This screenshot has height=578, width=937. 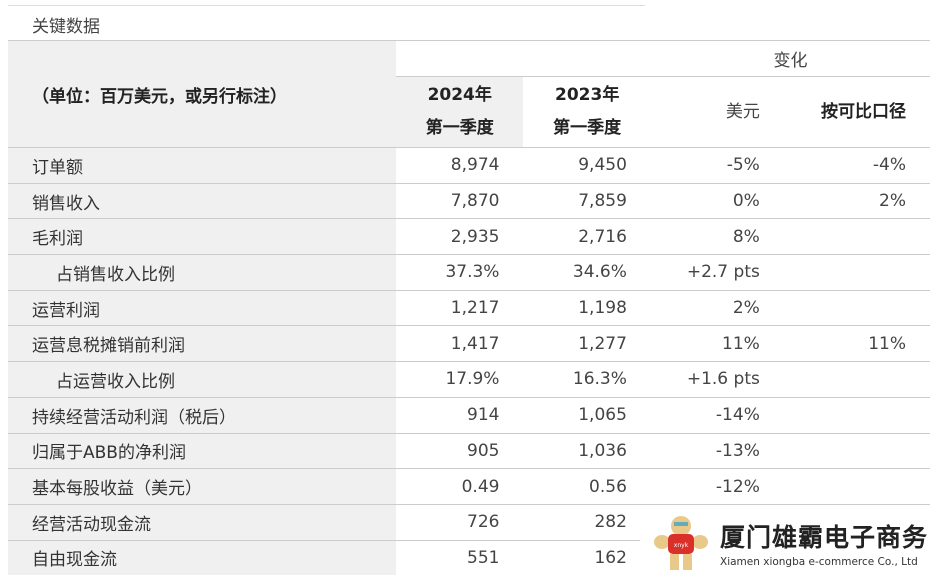 I want to click on row-label: 归属于ABB的净利润, so click(x=202, y=450).